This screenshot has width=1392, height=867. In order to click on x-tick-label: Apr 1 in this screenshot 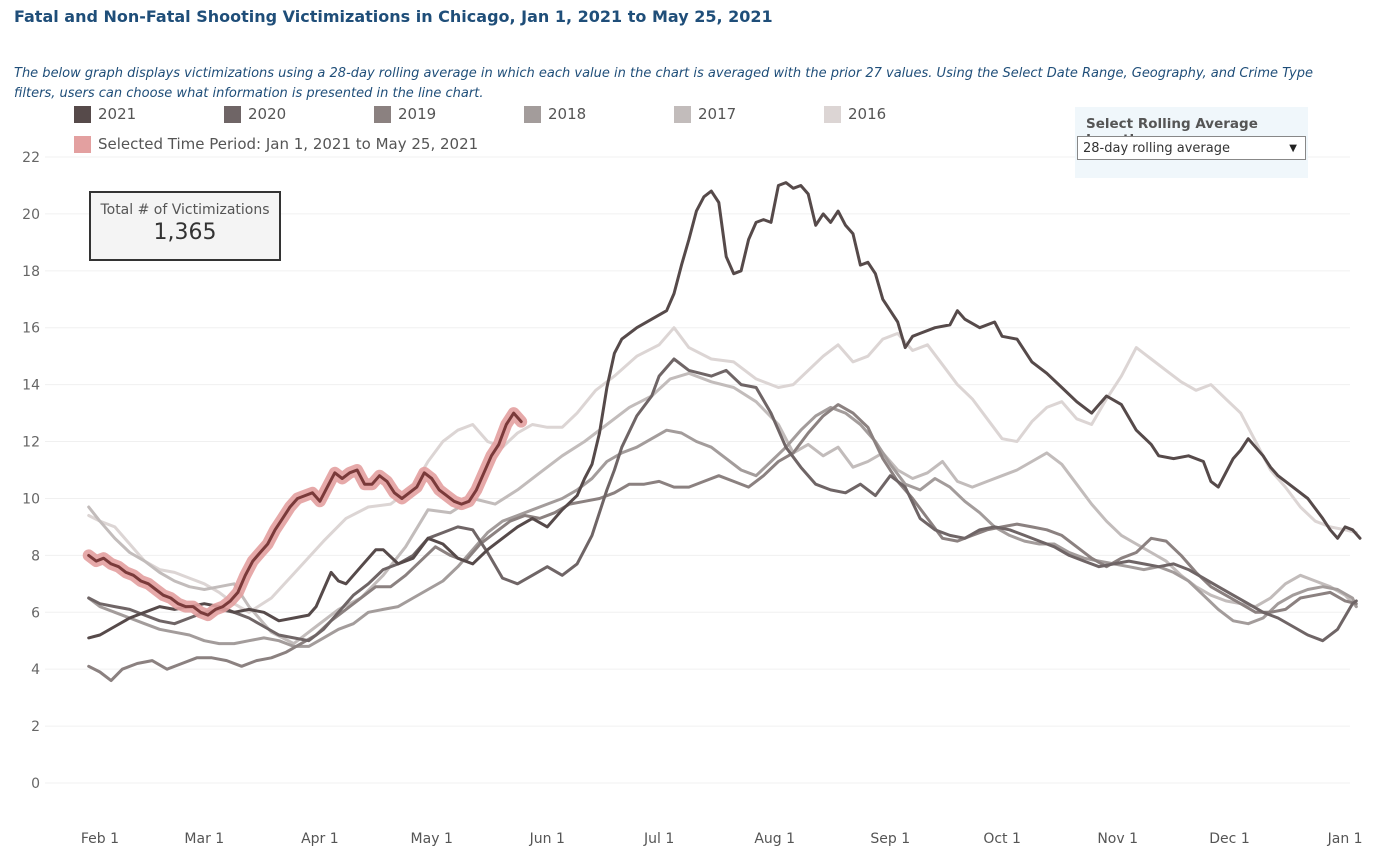, I will do `click(320, 839)`.